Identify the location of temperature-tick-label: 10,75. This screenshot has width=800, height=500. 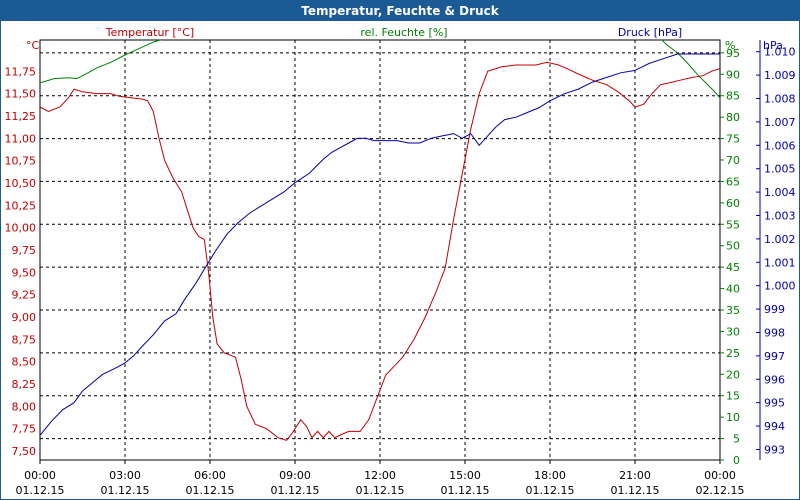
(21, 161).